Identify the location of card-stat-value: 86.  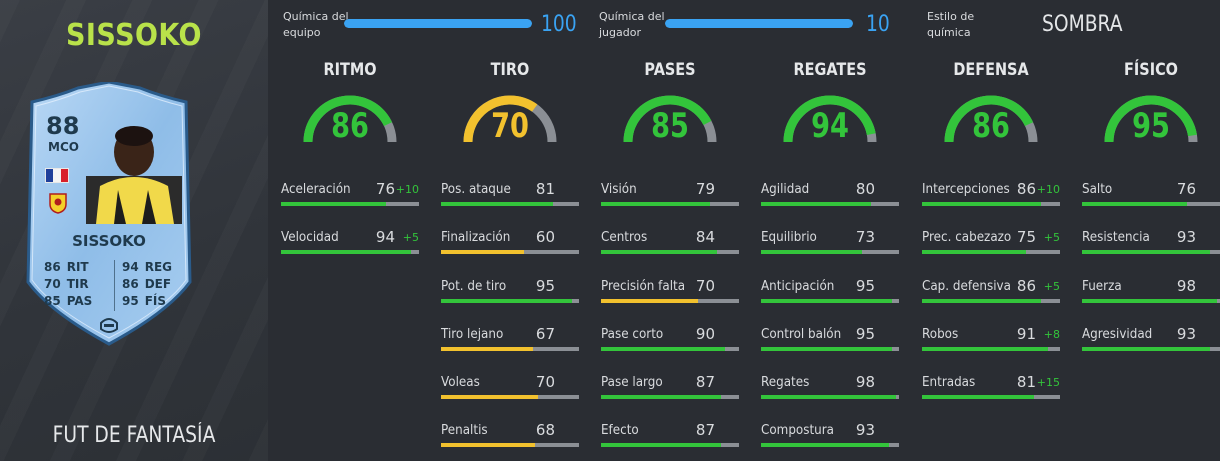
(52, 267).